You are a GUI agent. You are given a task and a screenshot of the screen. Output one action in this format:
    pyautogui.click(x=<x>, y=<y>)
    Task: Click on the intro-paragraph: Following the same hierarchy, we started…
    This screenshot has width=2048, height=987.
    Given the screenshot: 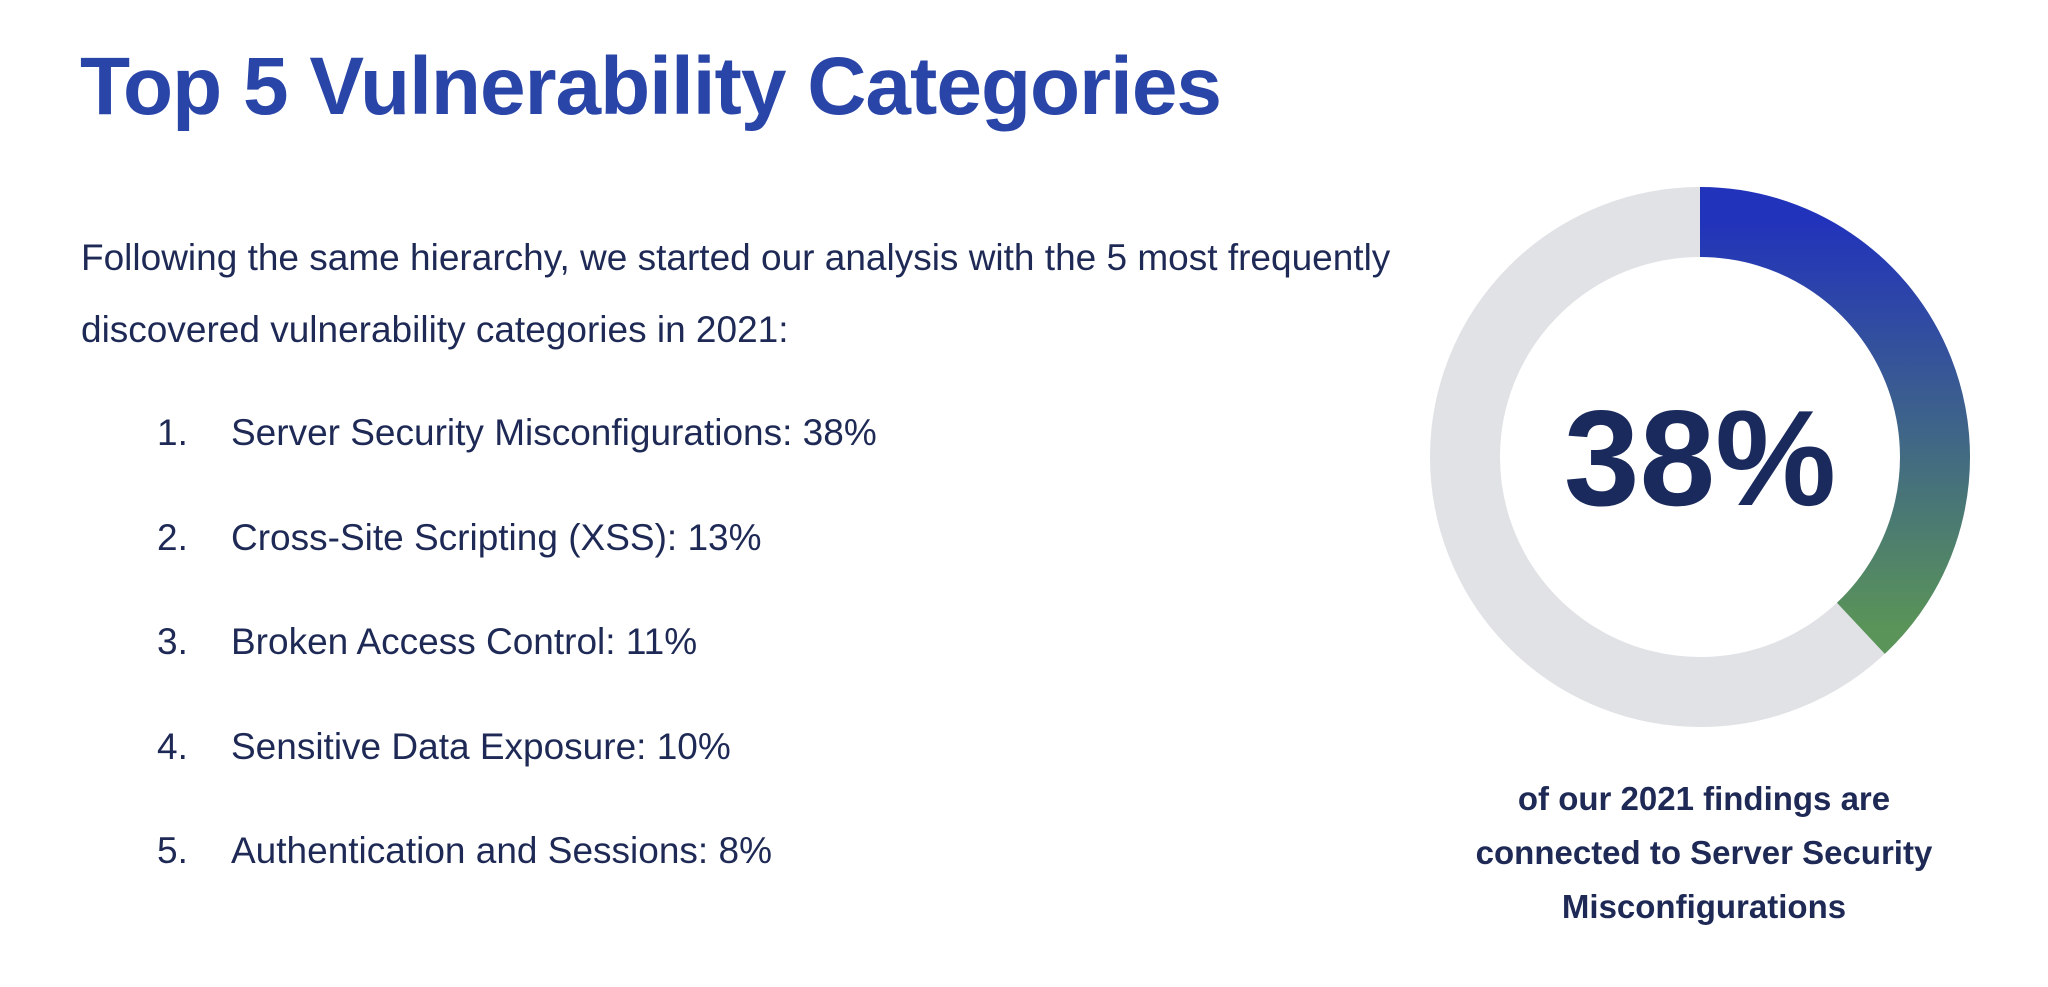 What is the action you would take?
    pyautogui.click(x=736, y=293)
    